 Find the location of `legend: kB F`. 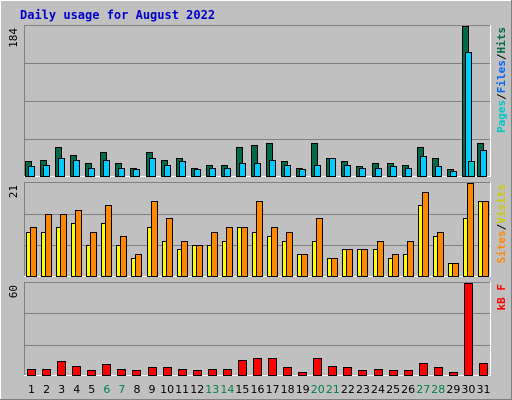

legend: kB F is located at coordinates (501, 297).